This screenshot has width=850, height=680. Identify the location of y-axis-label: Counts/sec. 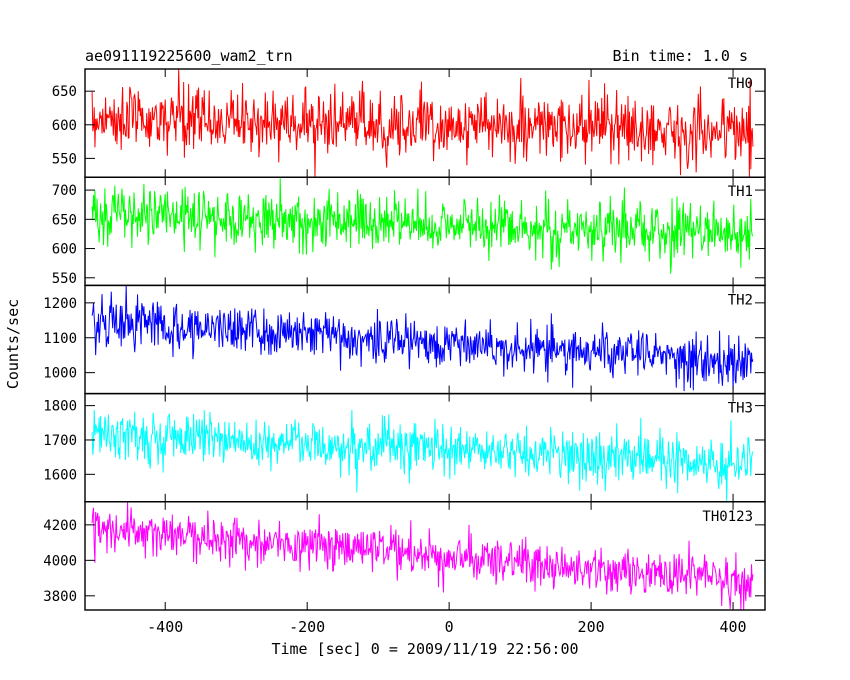
(13, 344).